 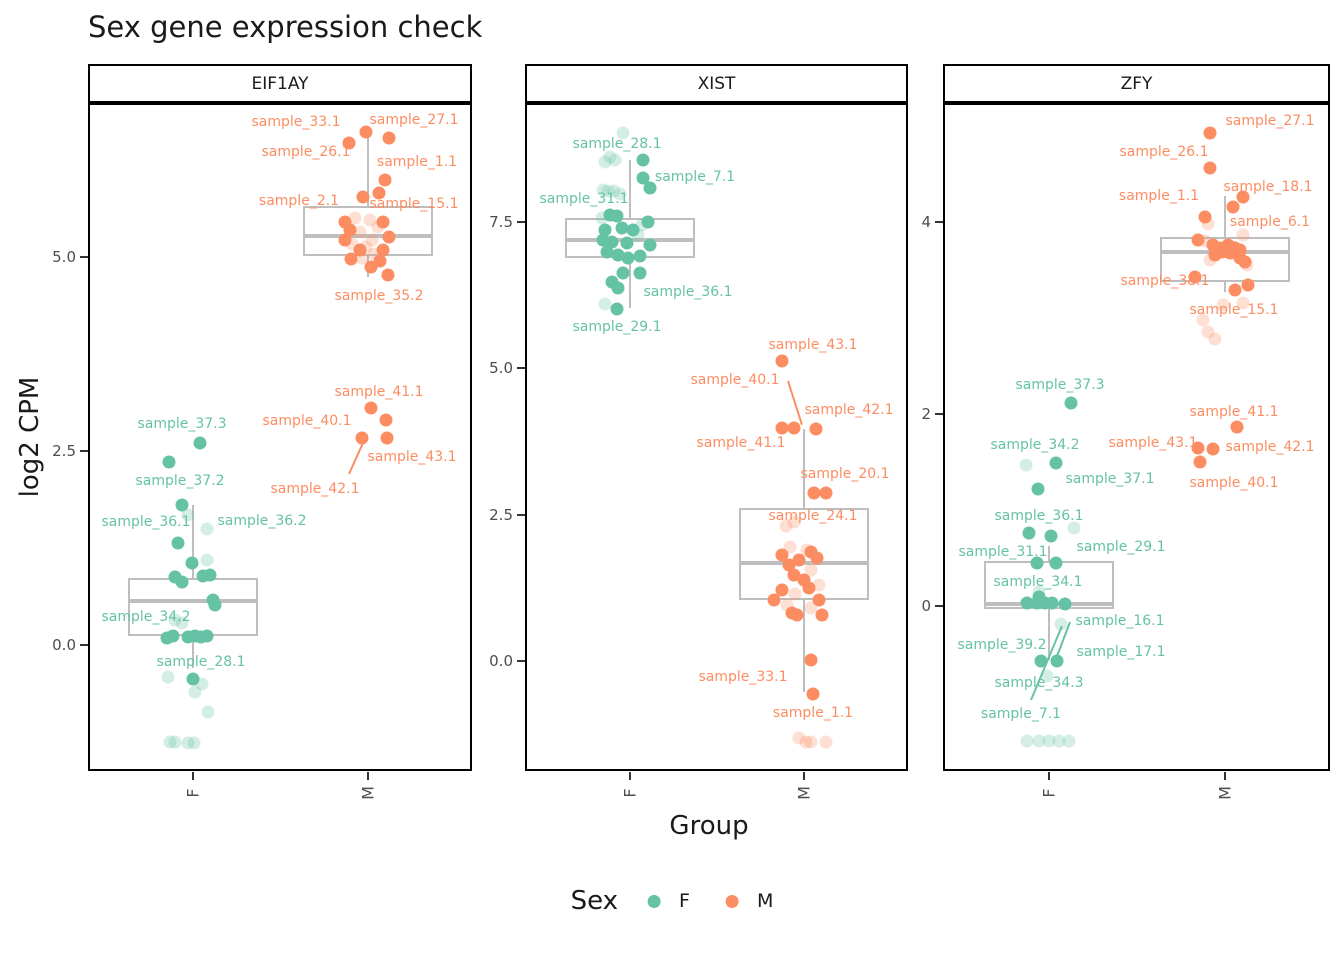 What do you see at coordinates (1165, 281) in the screenshot?
I see `sample-label: sample_38.1` at bounding box center [1165, 281].